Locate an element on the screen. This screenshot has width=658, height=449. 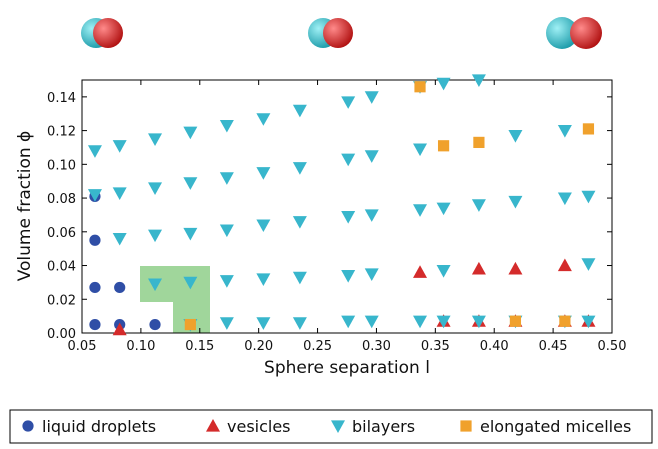
x-tick-label: 0.45 is located at coordinates (553, 346).